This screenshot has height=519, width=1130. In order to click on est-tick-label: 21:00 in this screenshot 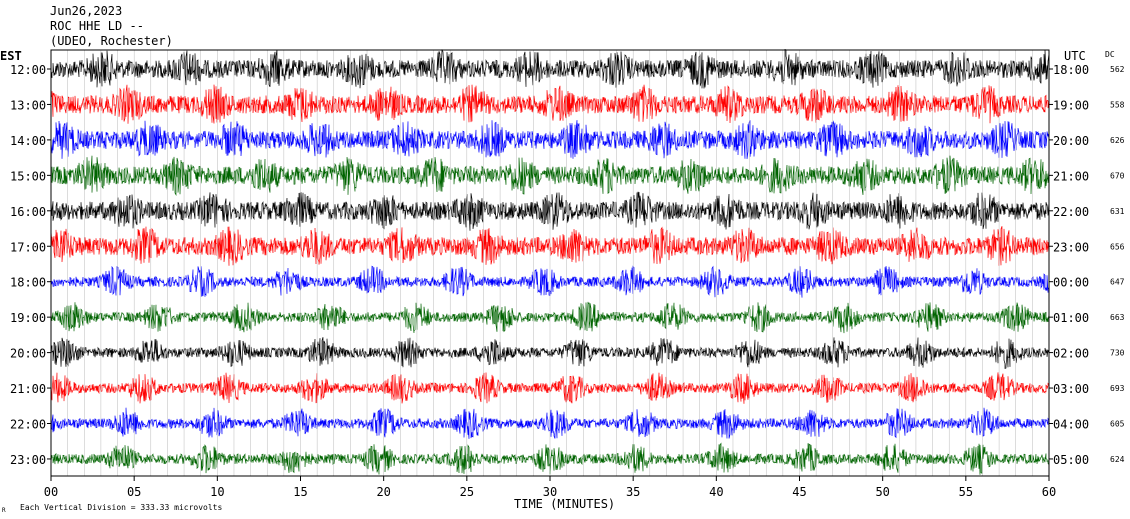, I will do `click(28, 389)`.